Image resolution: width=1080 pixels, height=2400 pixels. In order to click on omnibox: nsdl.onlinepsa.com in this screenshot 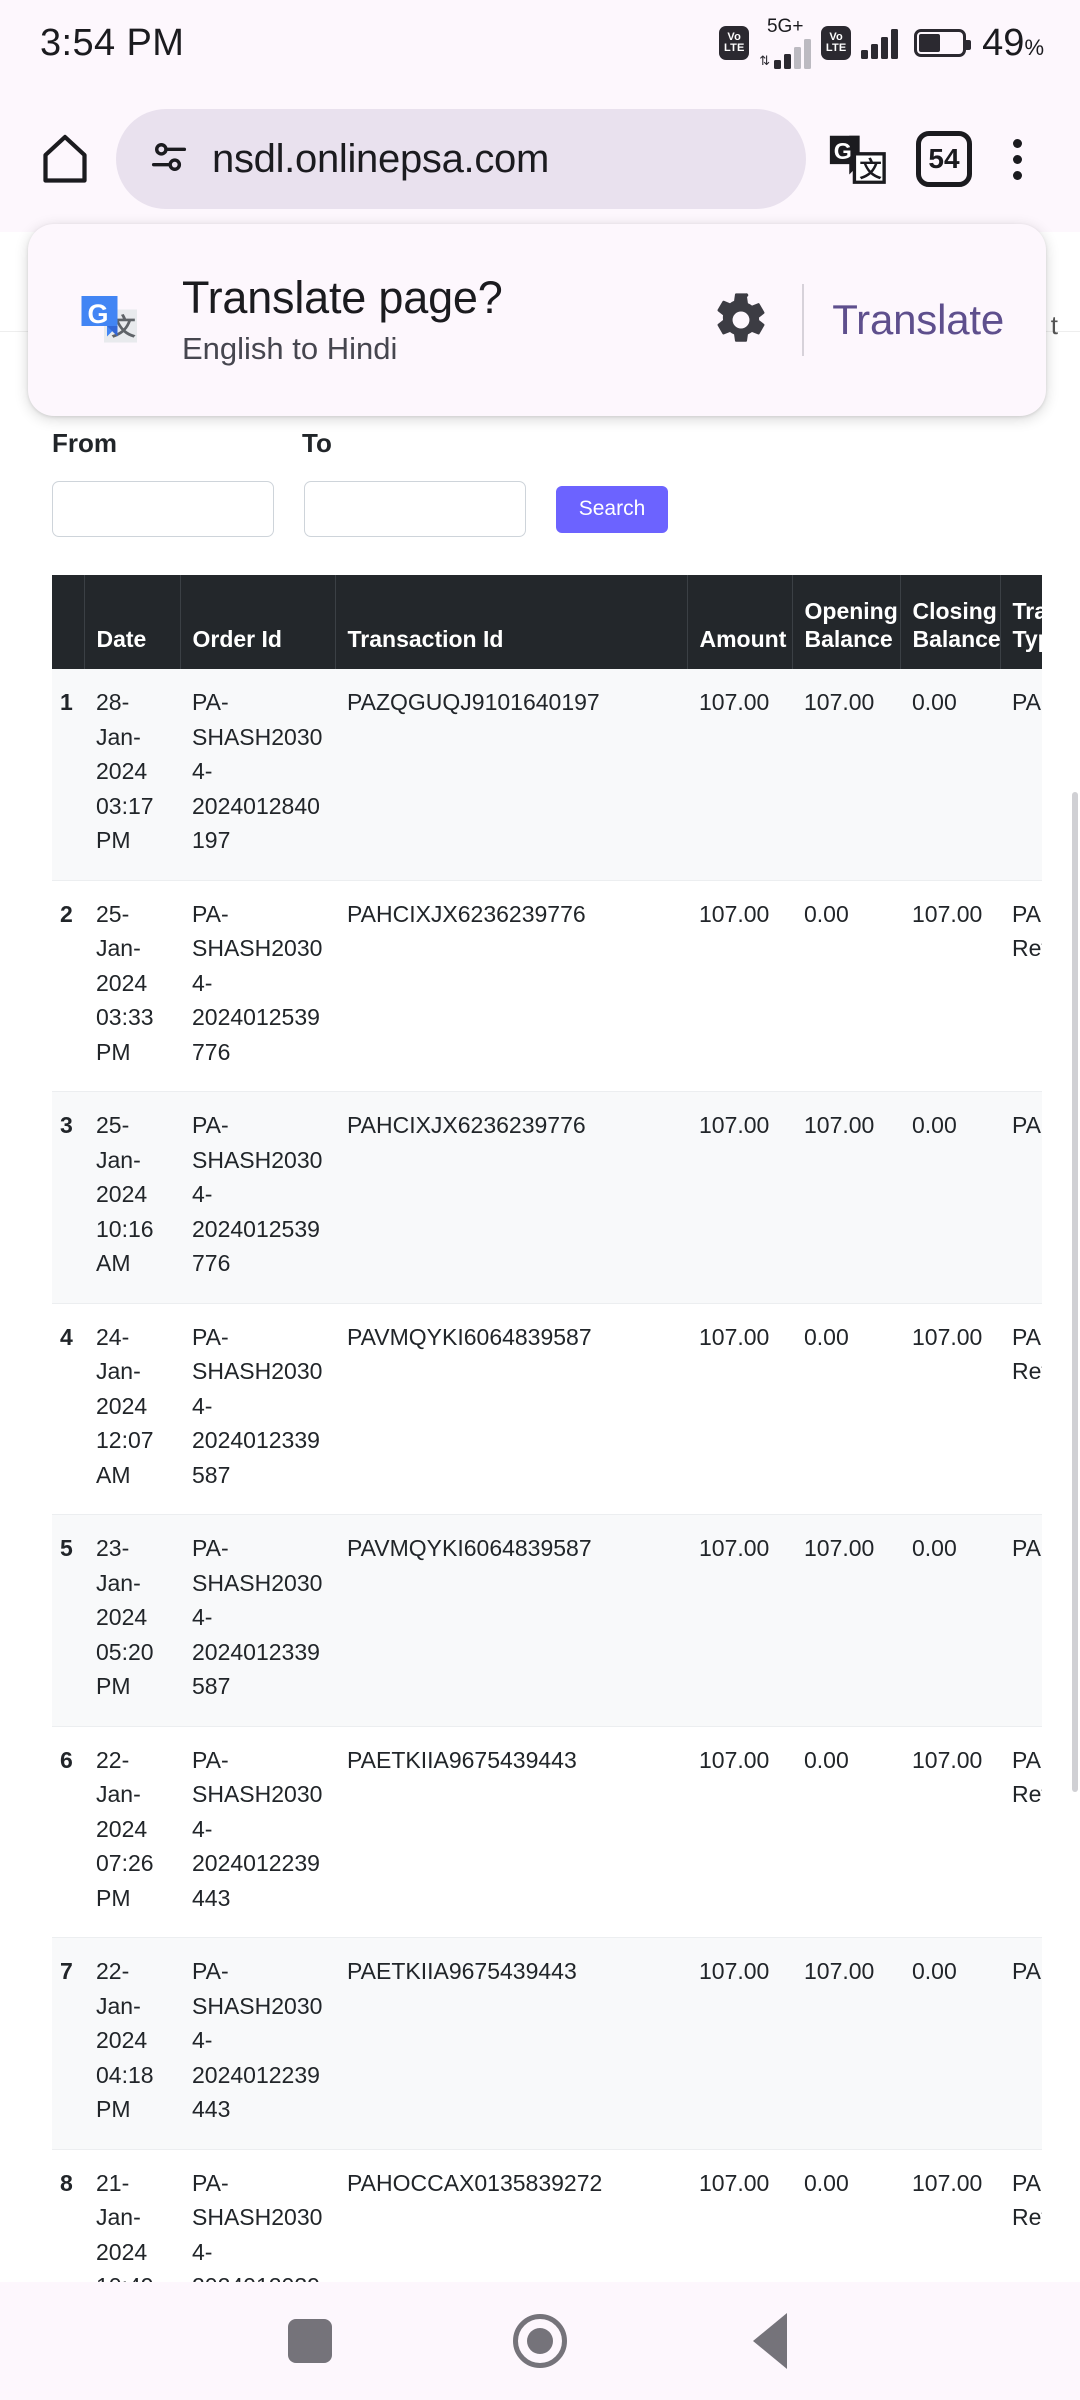, I will do `click(461, 159)`.